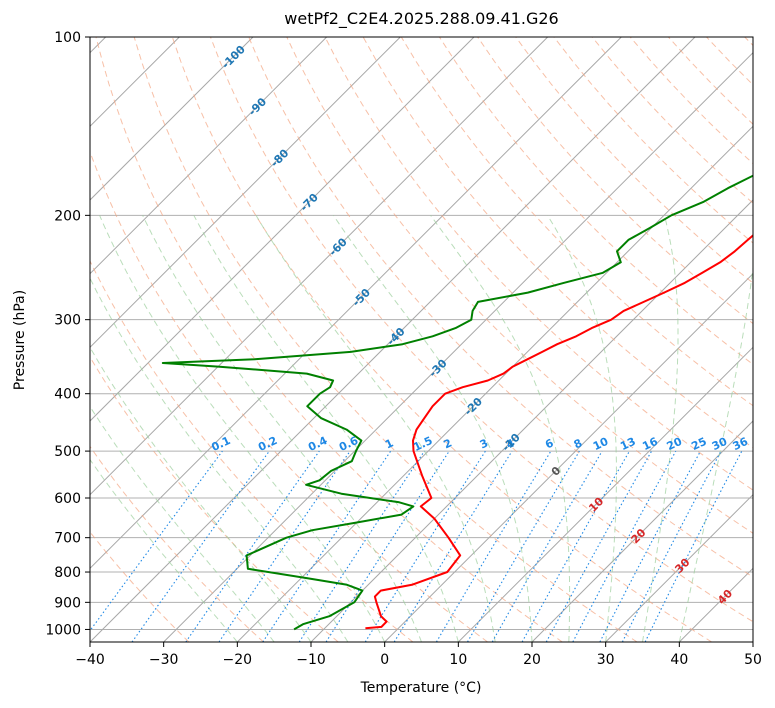  I want to click on y-tick-label: 200, so click(67, 216).